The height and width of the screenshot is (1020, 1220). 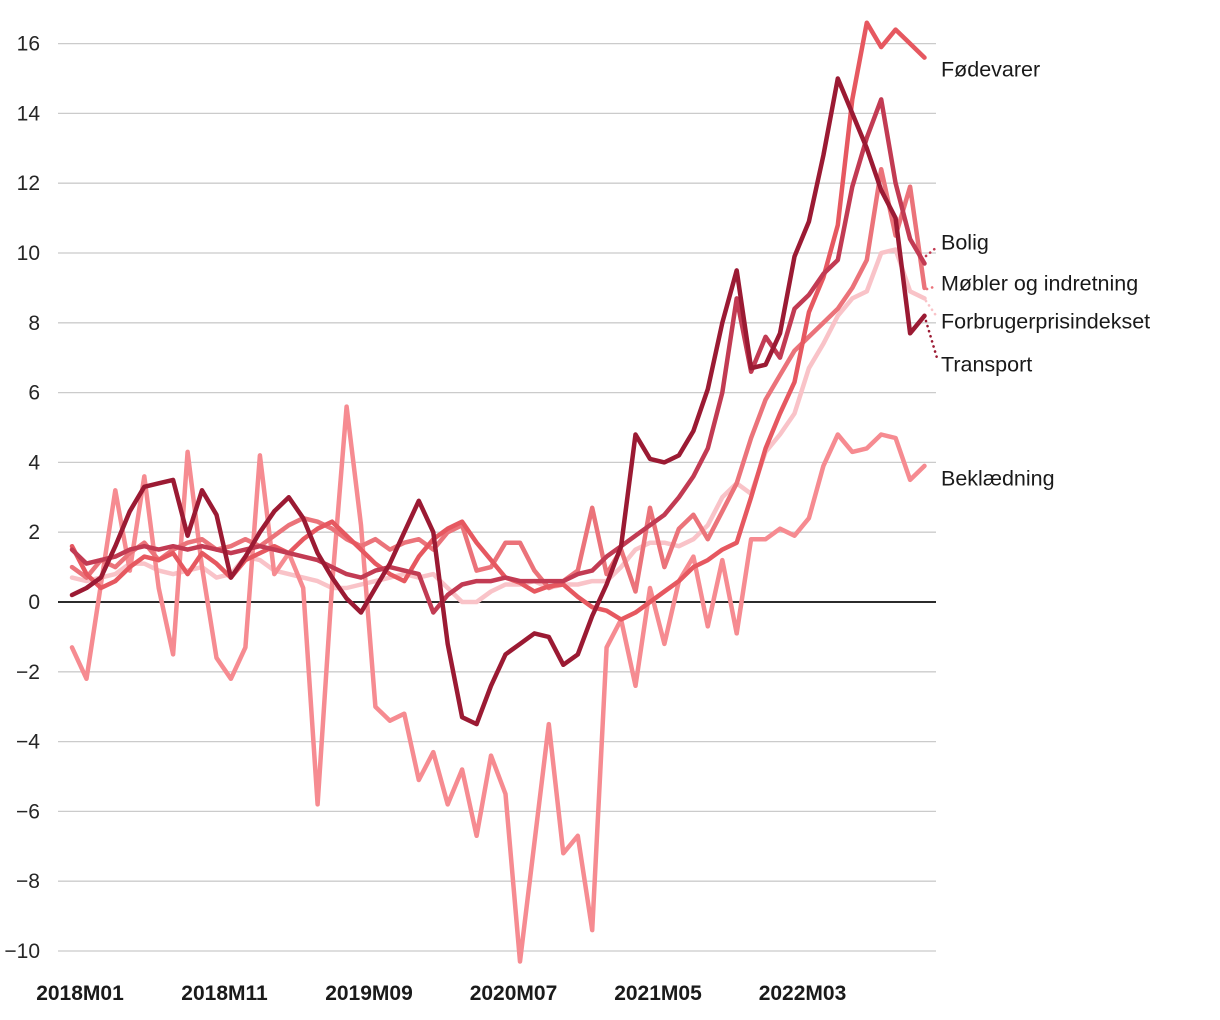 I want to click on y-tick-label: −2, so click(x=28, y=672).